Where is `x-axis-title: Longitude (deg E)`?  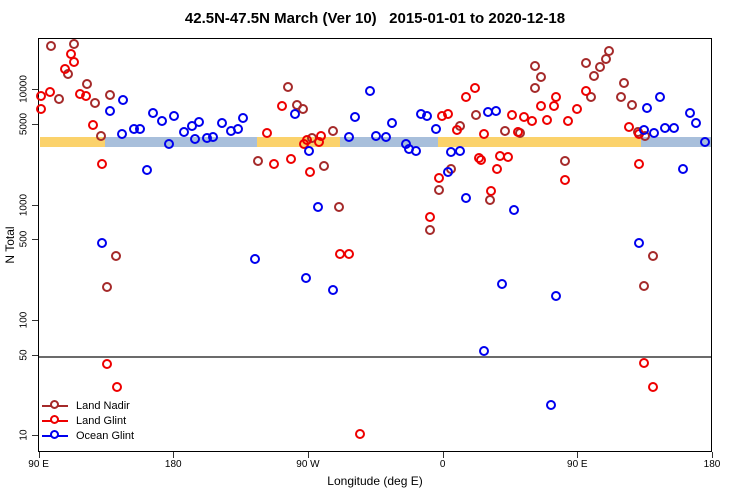 x-axis-title: Longitude (deg E) is located at coordinates (375, 481).